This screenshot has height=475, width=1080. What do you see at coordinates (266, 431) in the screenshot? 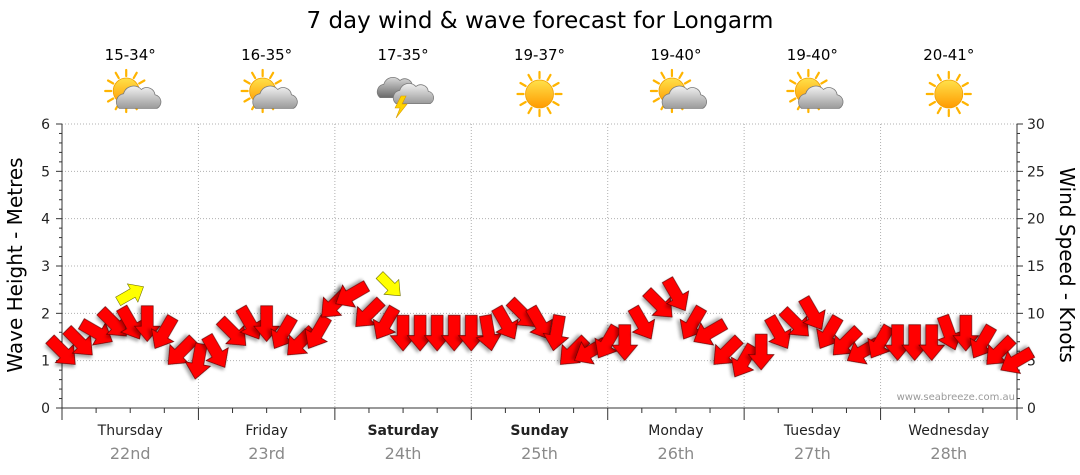
I see `x-day-label: Friday` at bounding box center [266, 431].